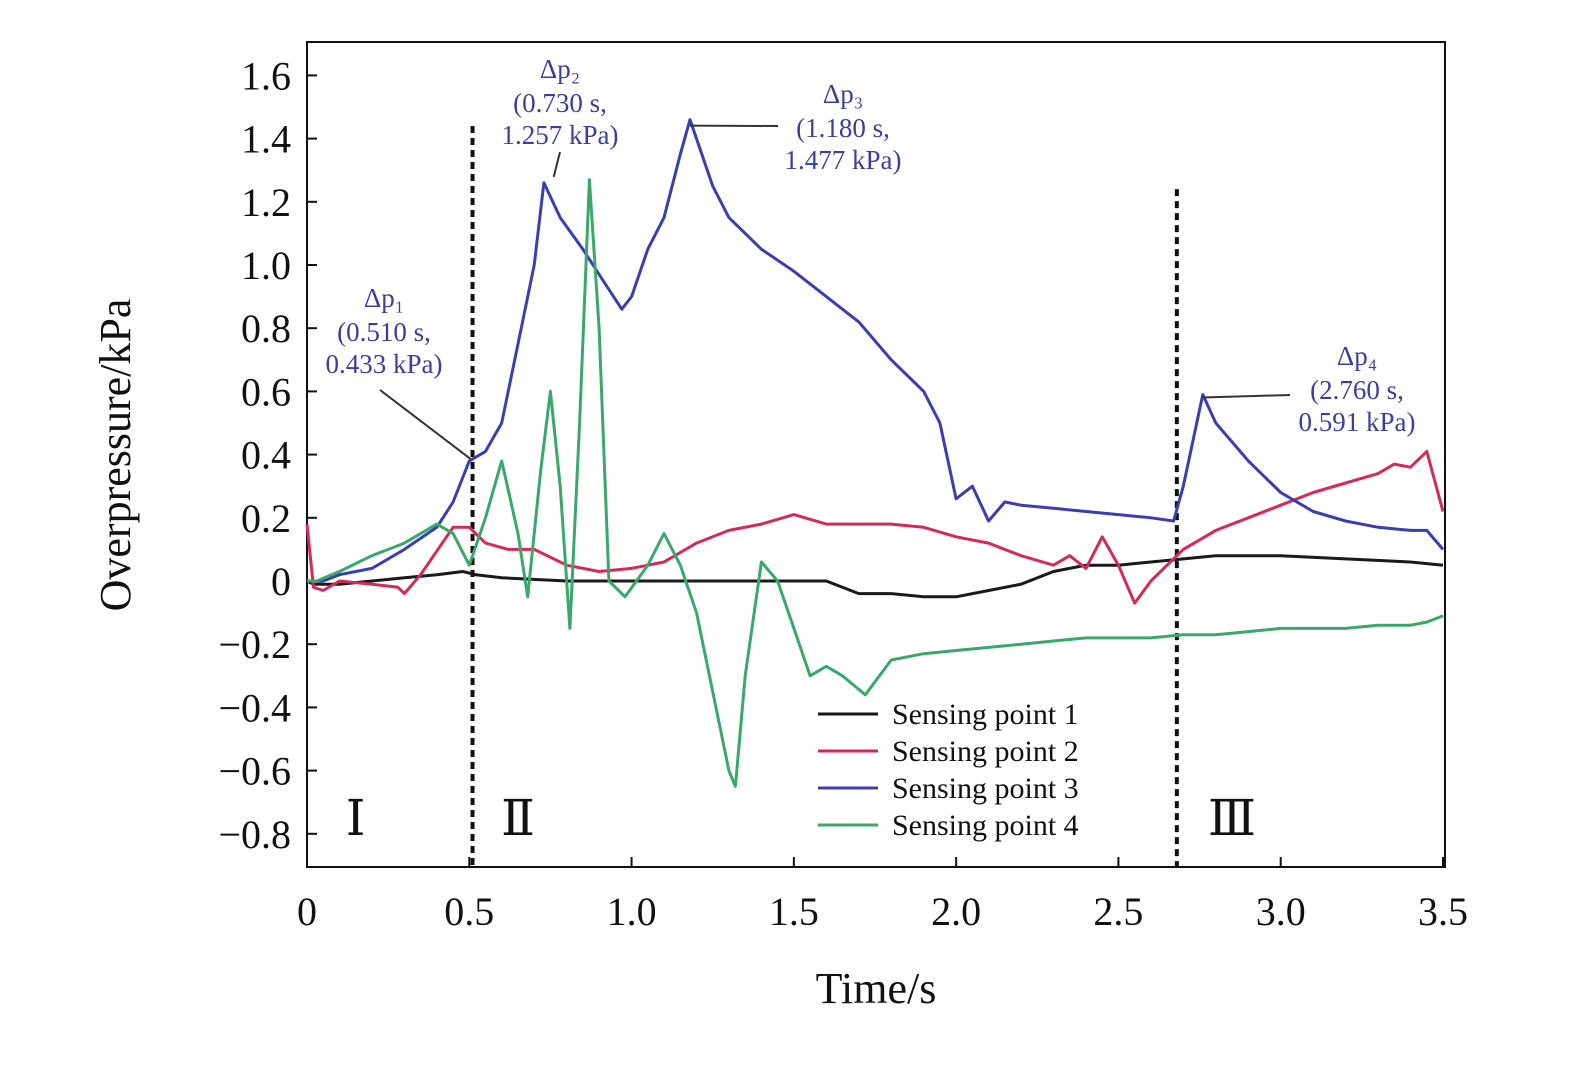 The width and height of the screenshot is (1575, 1067). I want to click on region-label: Ⅲ, so click(1232, 818).